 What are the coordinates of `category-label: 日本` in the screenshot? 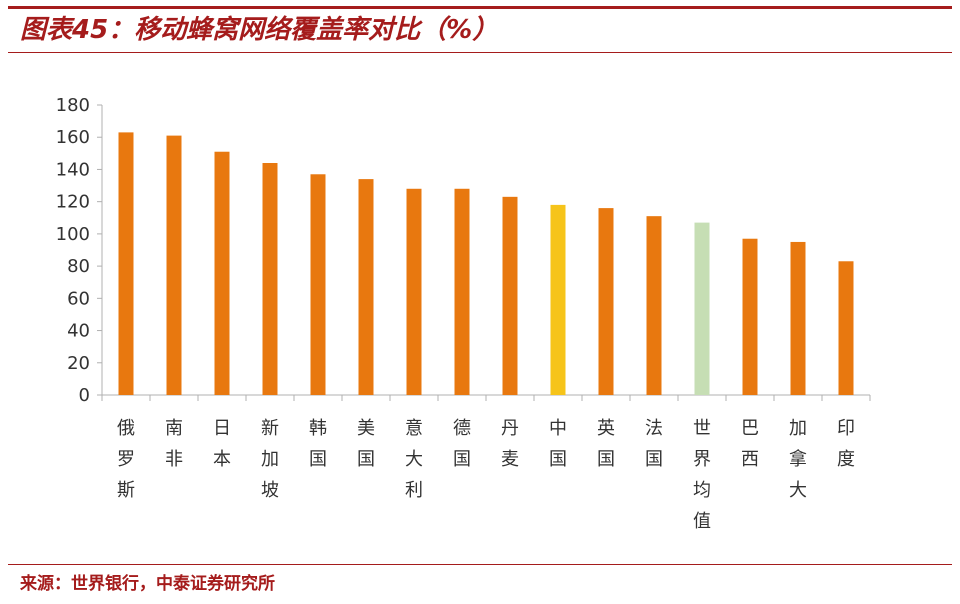 It's located at (222, 444).